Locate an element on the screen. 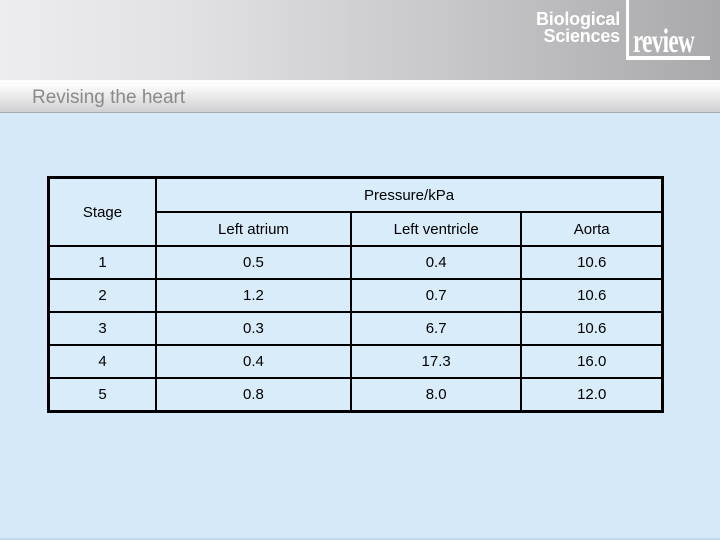 The width and height of the screenshot is (720, 540). pressure-cell: 8.0 is located at coordinates (436, 395).